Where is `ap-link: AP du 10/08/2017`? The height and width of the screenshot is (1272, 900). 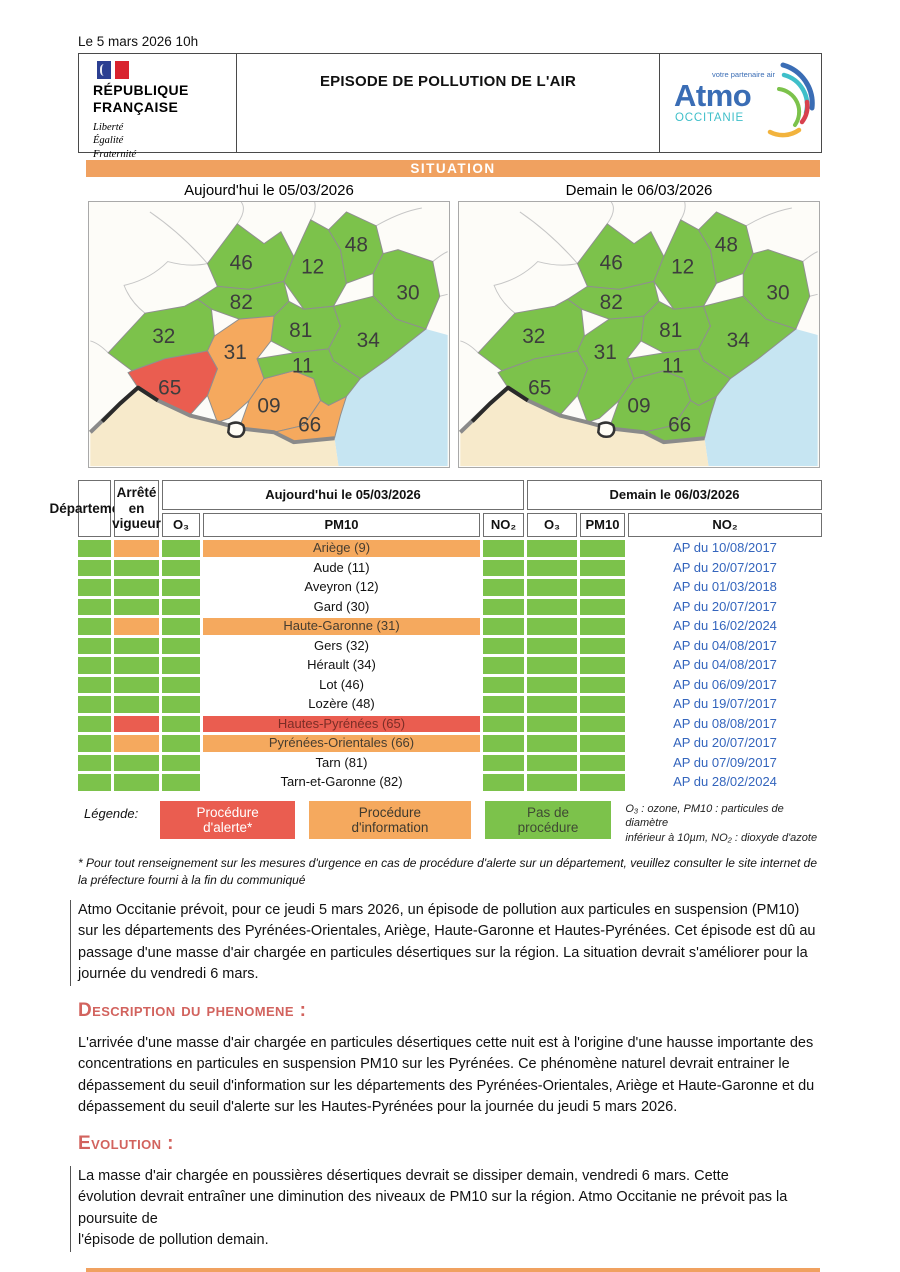 ap-link: AP du 10/08/2017 is located at coordinates (725, 548).